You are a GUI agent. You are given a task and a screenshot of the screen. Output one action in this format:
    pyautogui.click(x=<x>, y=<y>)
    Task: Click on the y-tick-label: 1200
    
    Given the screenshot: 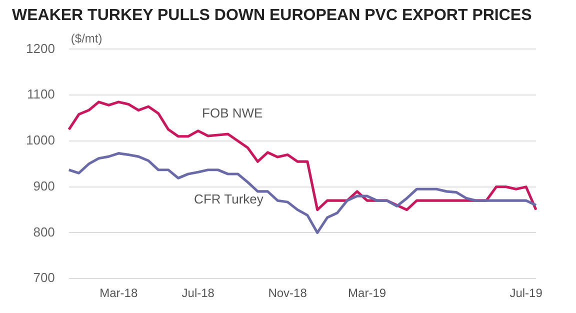 What is the action you would take?
    pyautogui.click(x=40, y=48)
    